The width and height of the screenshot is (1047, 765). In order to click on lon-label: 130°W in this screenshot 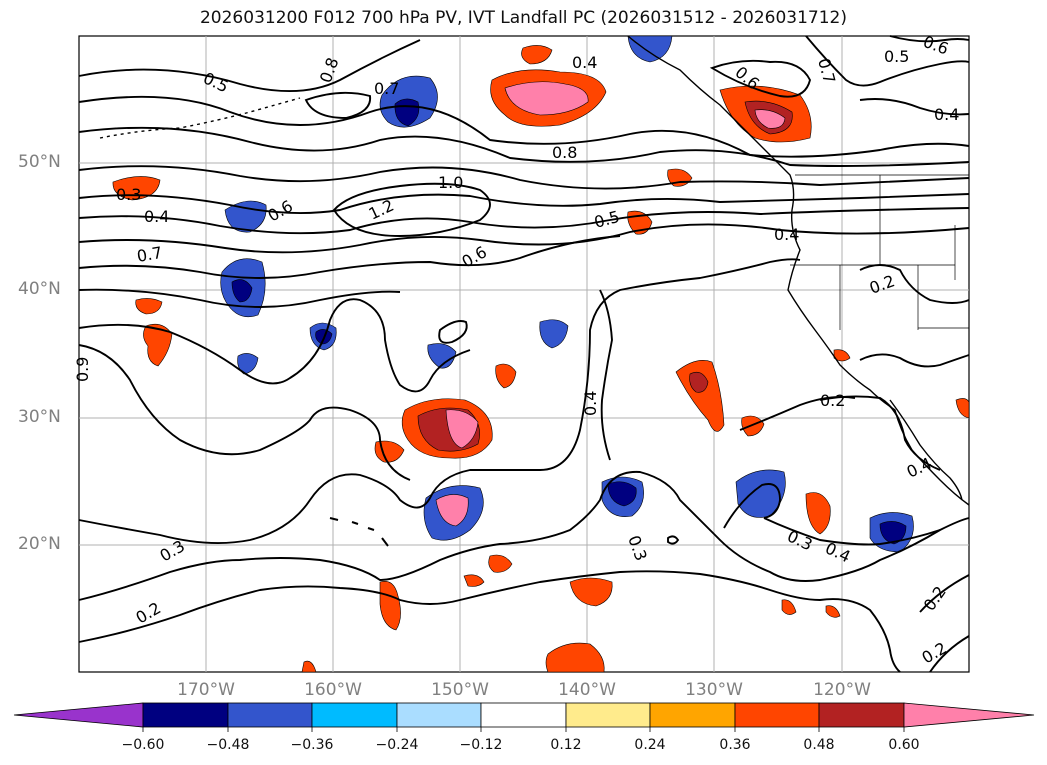, I will do `click(714, 690)`.